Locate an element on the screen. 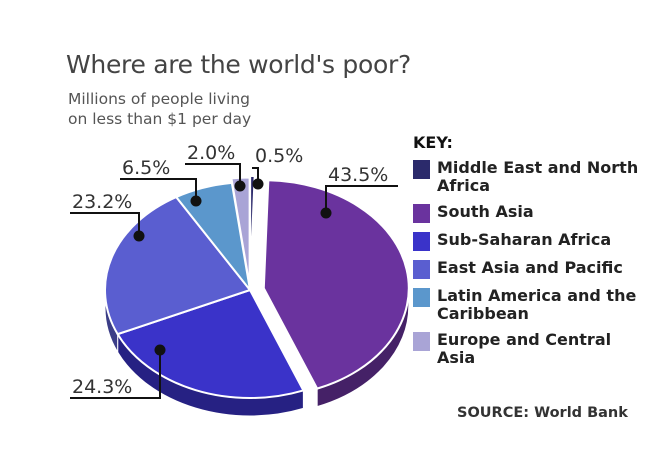 The height and width of the screenshot is (473, 653). callout-line-sub-saharan-africa is located at coordinates (115, 374).